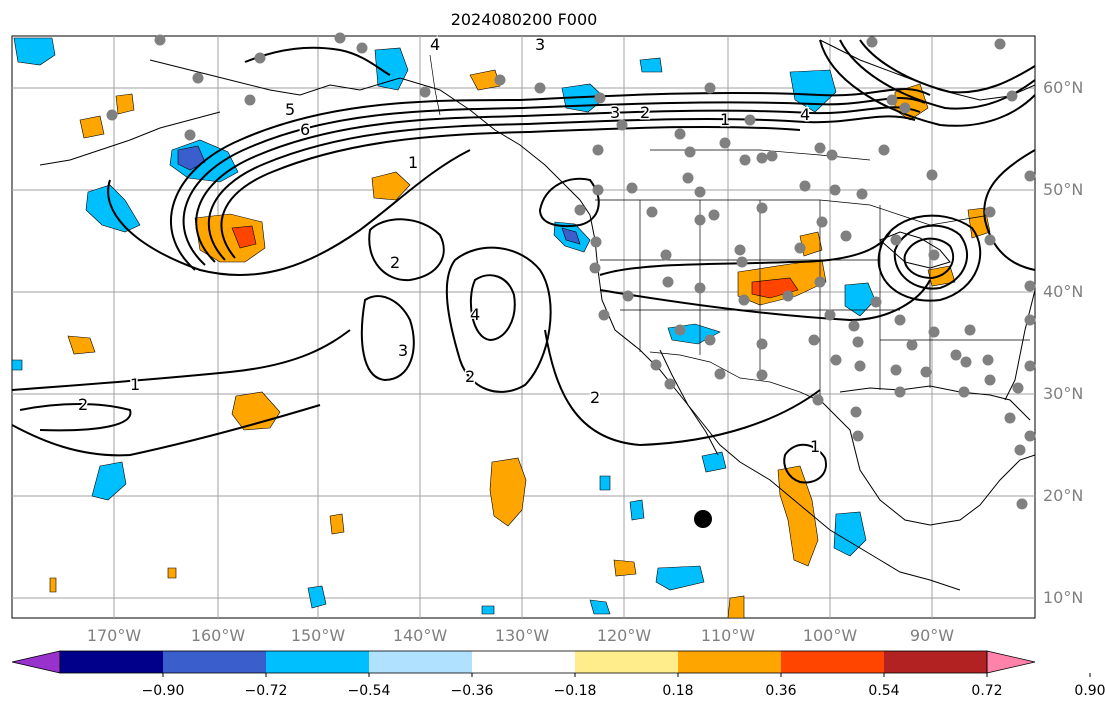  I want to click on contour-label: 4, so click(805, 114).